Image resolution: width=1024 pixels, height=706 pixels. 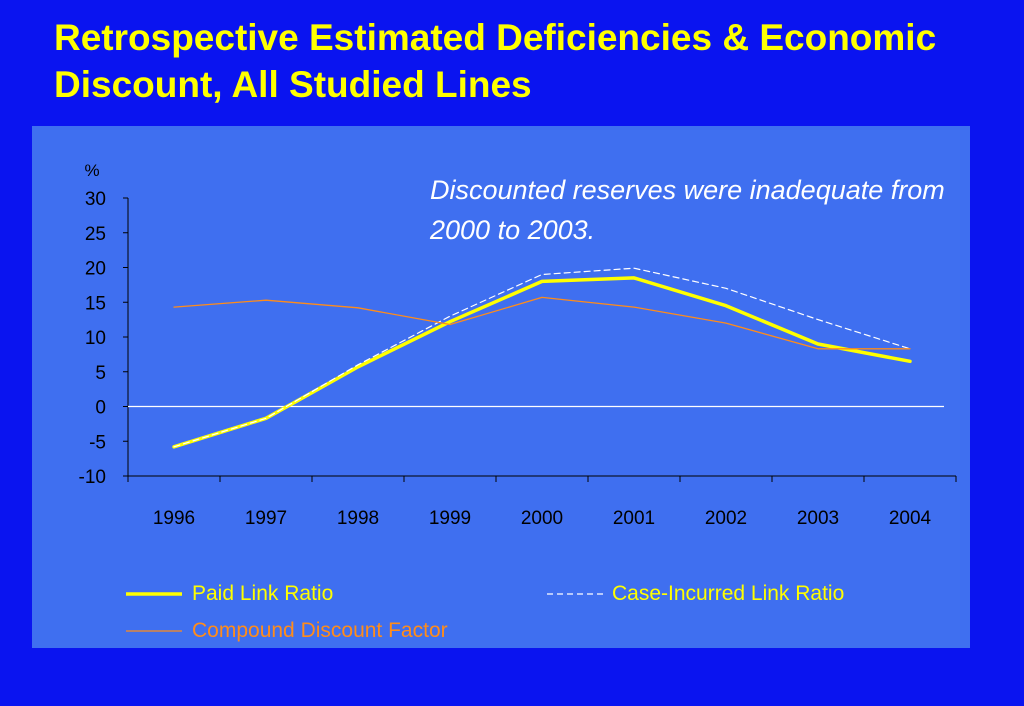 What do you see at coordinates (358, 518) in the screenshot?
I see `x-tick-label: 1998` at bounding box center [358, 518].